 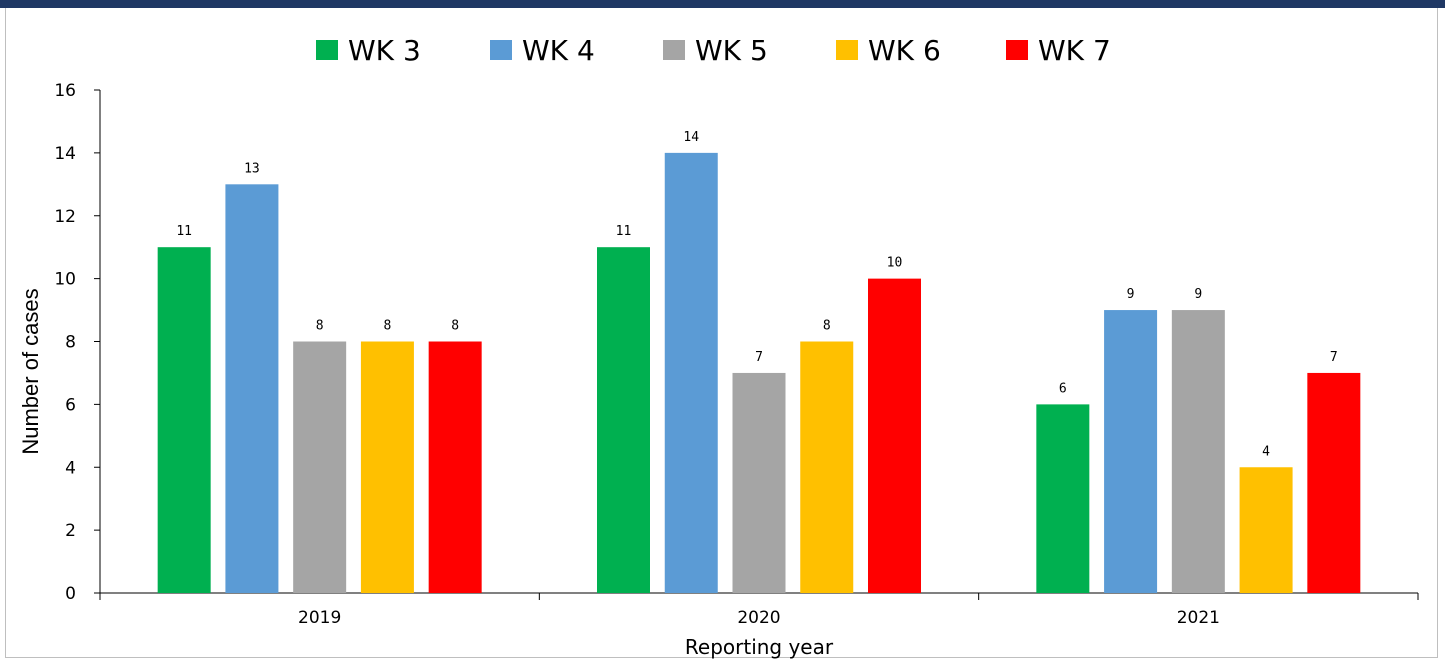 What do you see at coordinates (252, 388) in the screenshot?
I see `bar-wk-4-2019` at bounding box center [252, 388].